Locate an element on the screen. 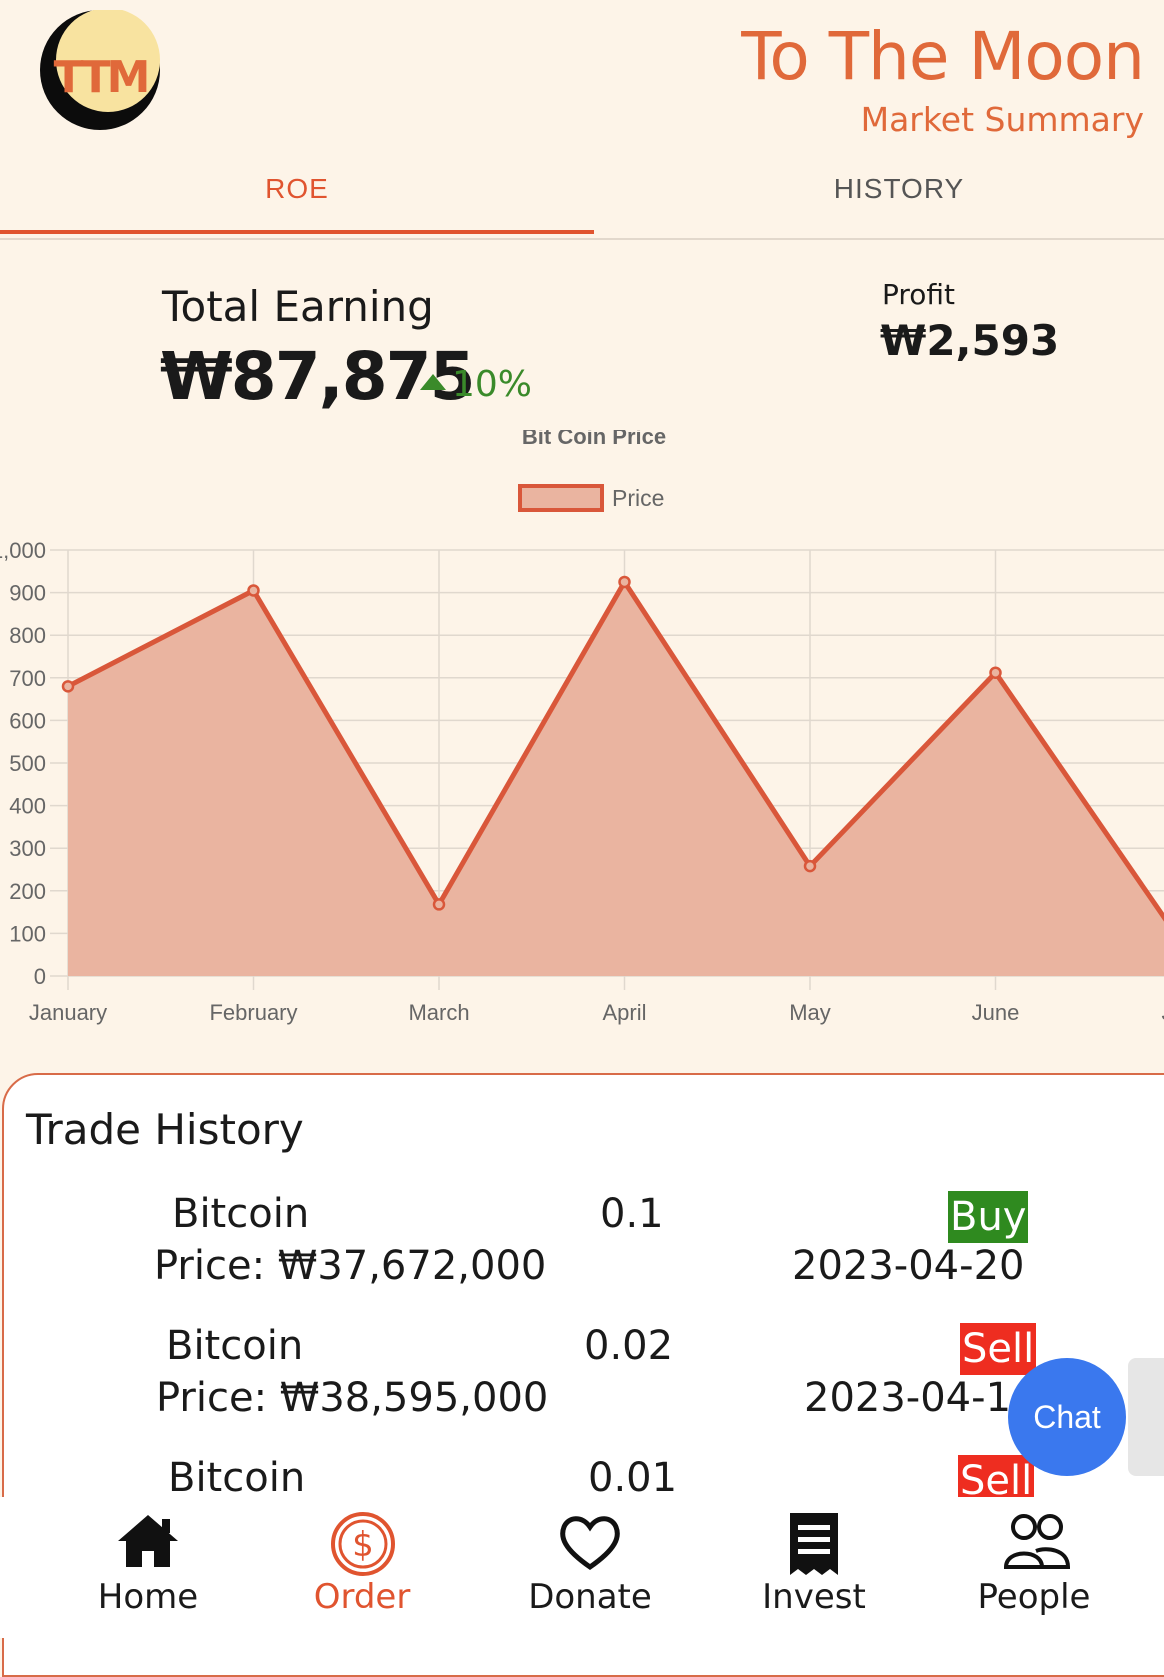 Image resolution: width=1164 pixels, height=1677 pixels. profit-value: ₩2,593 is located at coordinates (970, 340).